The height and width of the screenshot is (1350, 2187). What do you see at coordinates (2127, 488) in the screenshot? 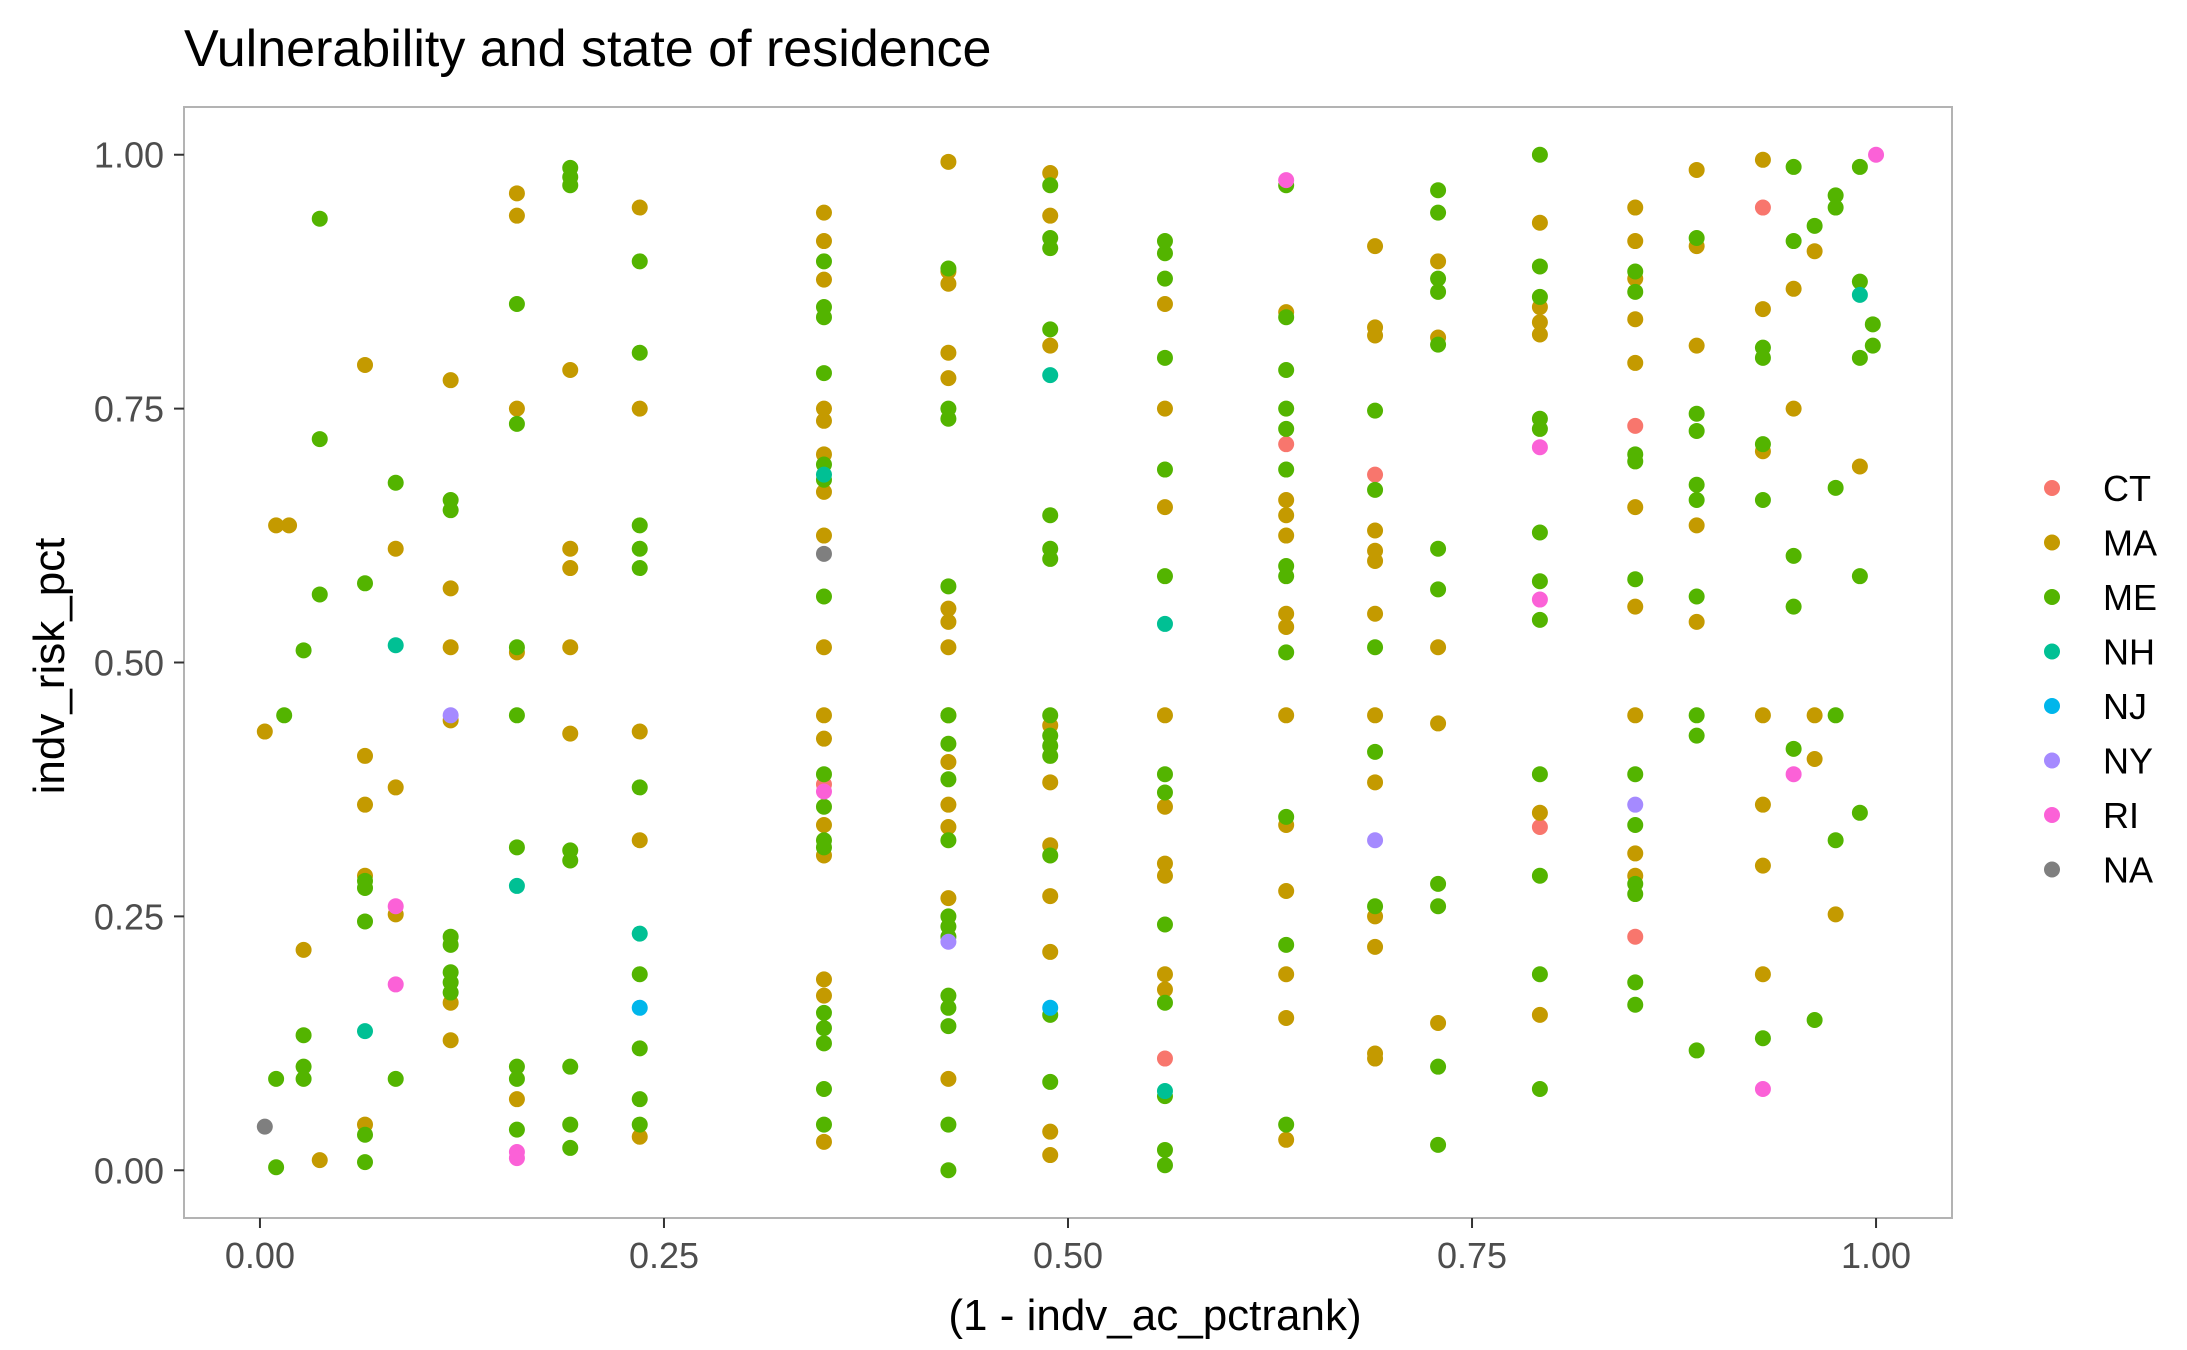
I see `legend-label: CT` at bounding box center [2127, 488].